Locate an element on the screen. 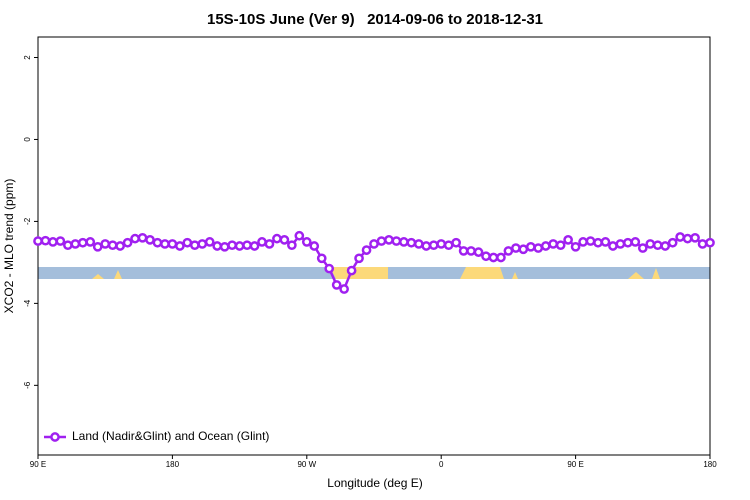 This screenshot has height=500, width=750. y-tick-label: -4 is located at coordinates (27, 303).